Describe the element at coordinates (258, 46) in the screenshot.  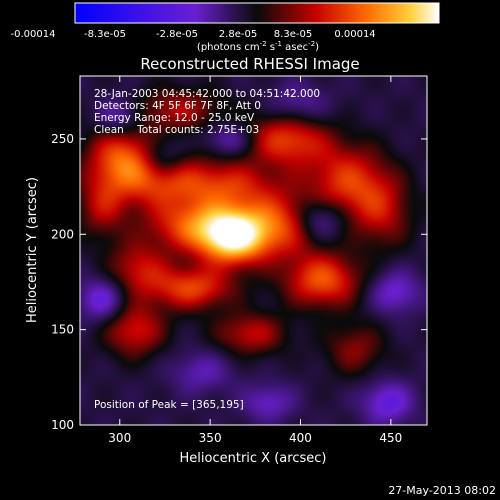
I see `colorbar-unit: (photons cm-2 s-1 asec-2)` at that location.